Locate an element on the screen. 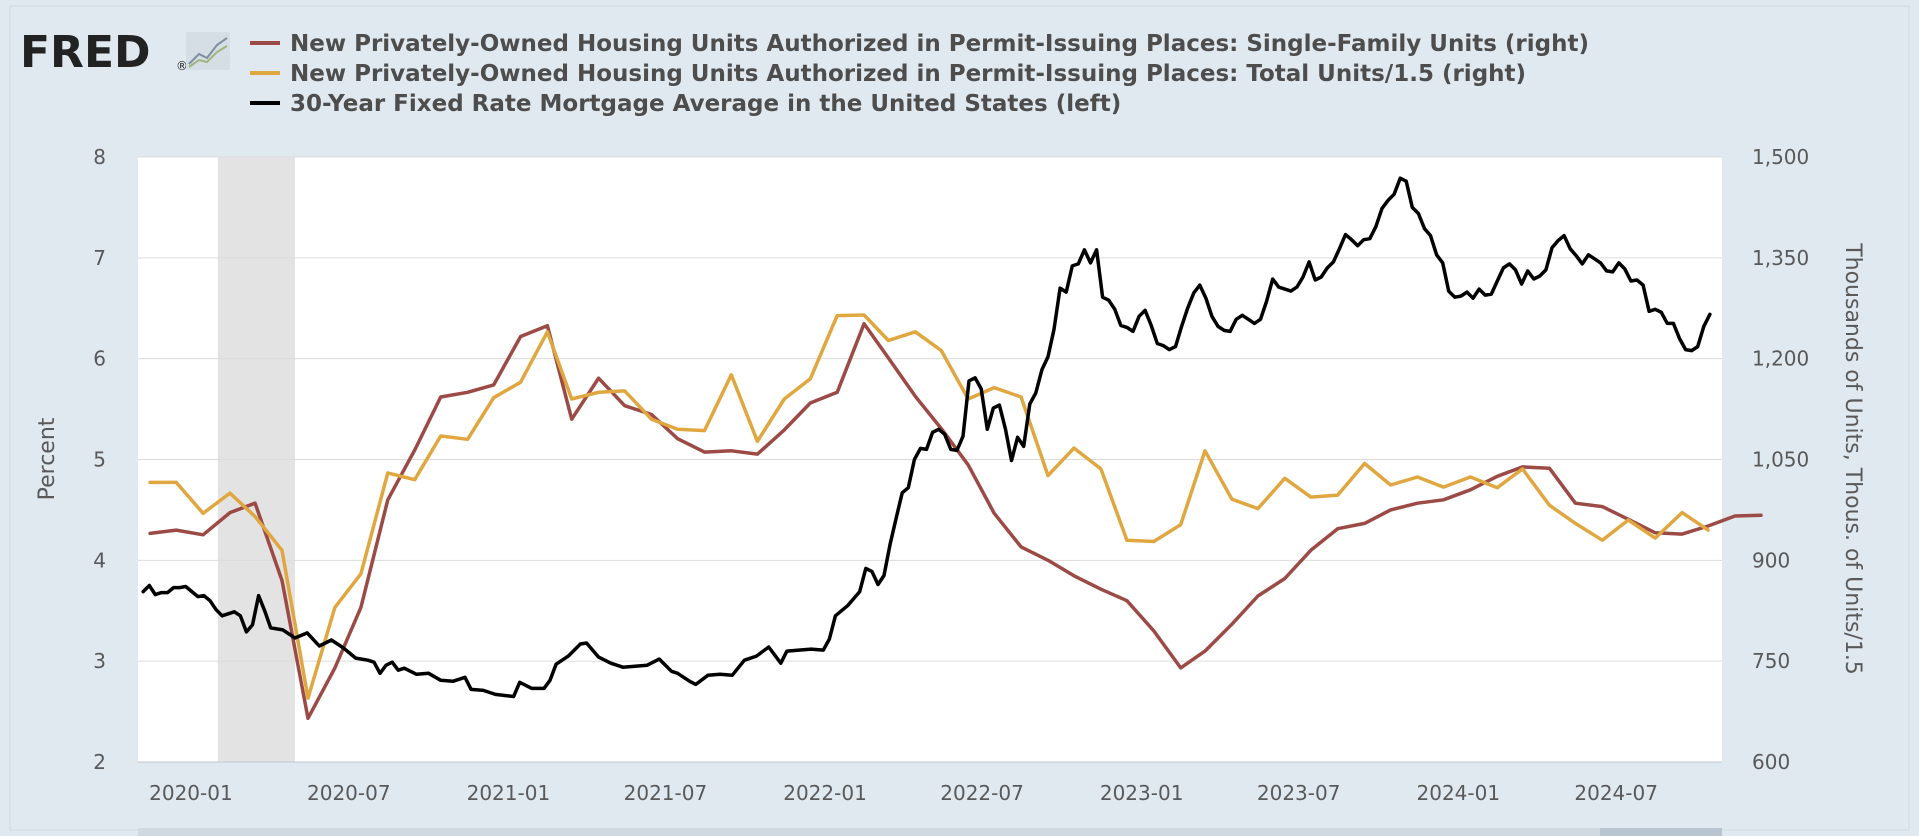 Image resolution: width=1919 pixels, height=836 pixels. left-tick-label: 6 is located at coordinates (99, 359).